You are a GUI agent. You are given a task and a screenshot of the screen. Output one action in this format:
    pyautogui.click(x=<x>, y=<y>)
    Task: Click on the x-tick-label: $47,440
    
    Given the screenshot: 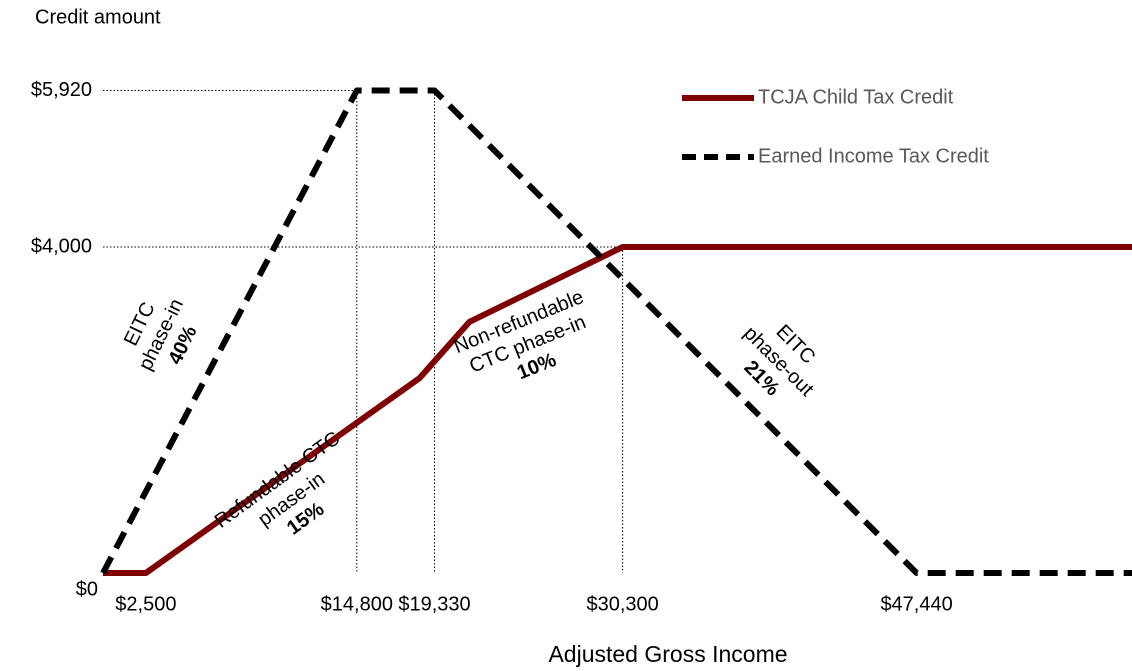 What is the action you would take?
    pyautogui.click(x=916, y=604)
    